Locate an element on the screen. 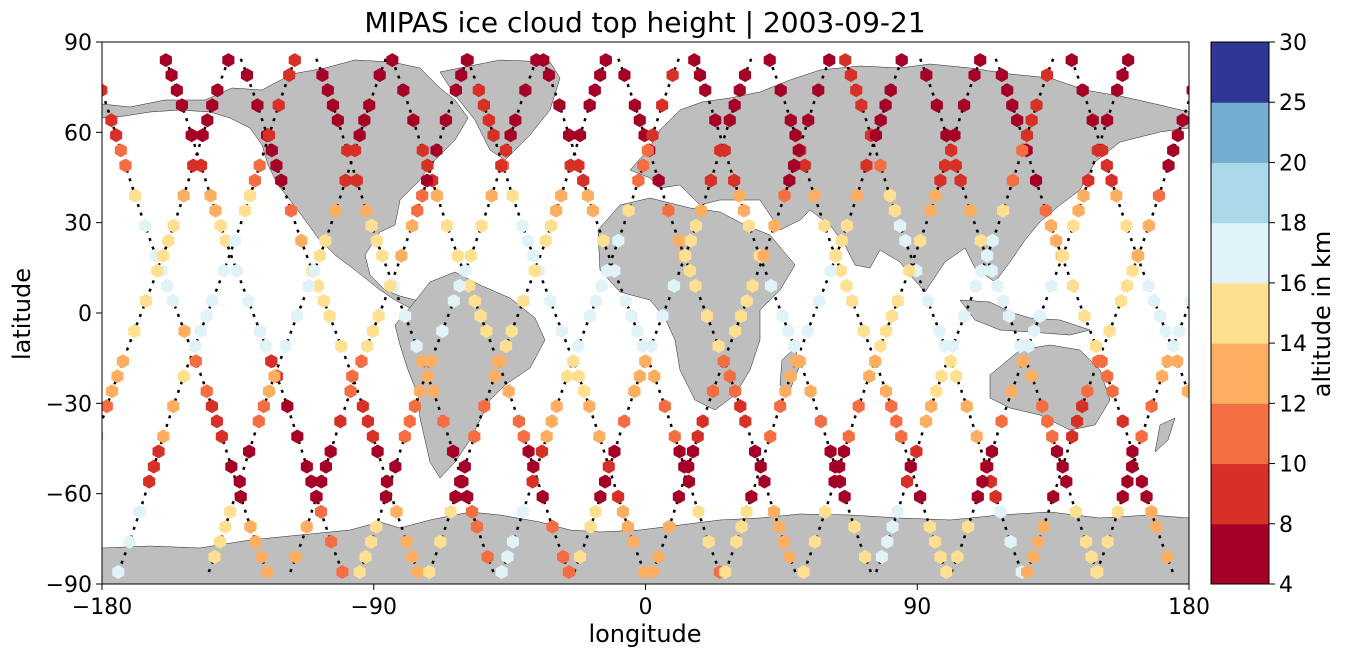 The image size is (1345, 661). y-axis-label: latitude is located at coordinates (22, 314).